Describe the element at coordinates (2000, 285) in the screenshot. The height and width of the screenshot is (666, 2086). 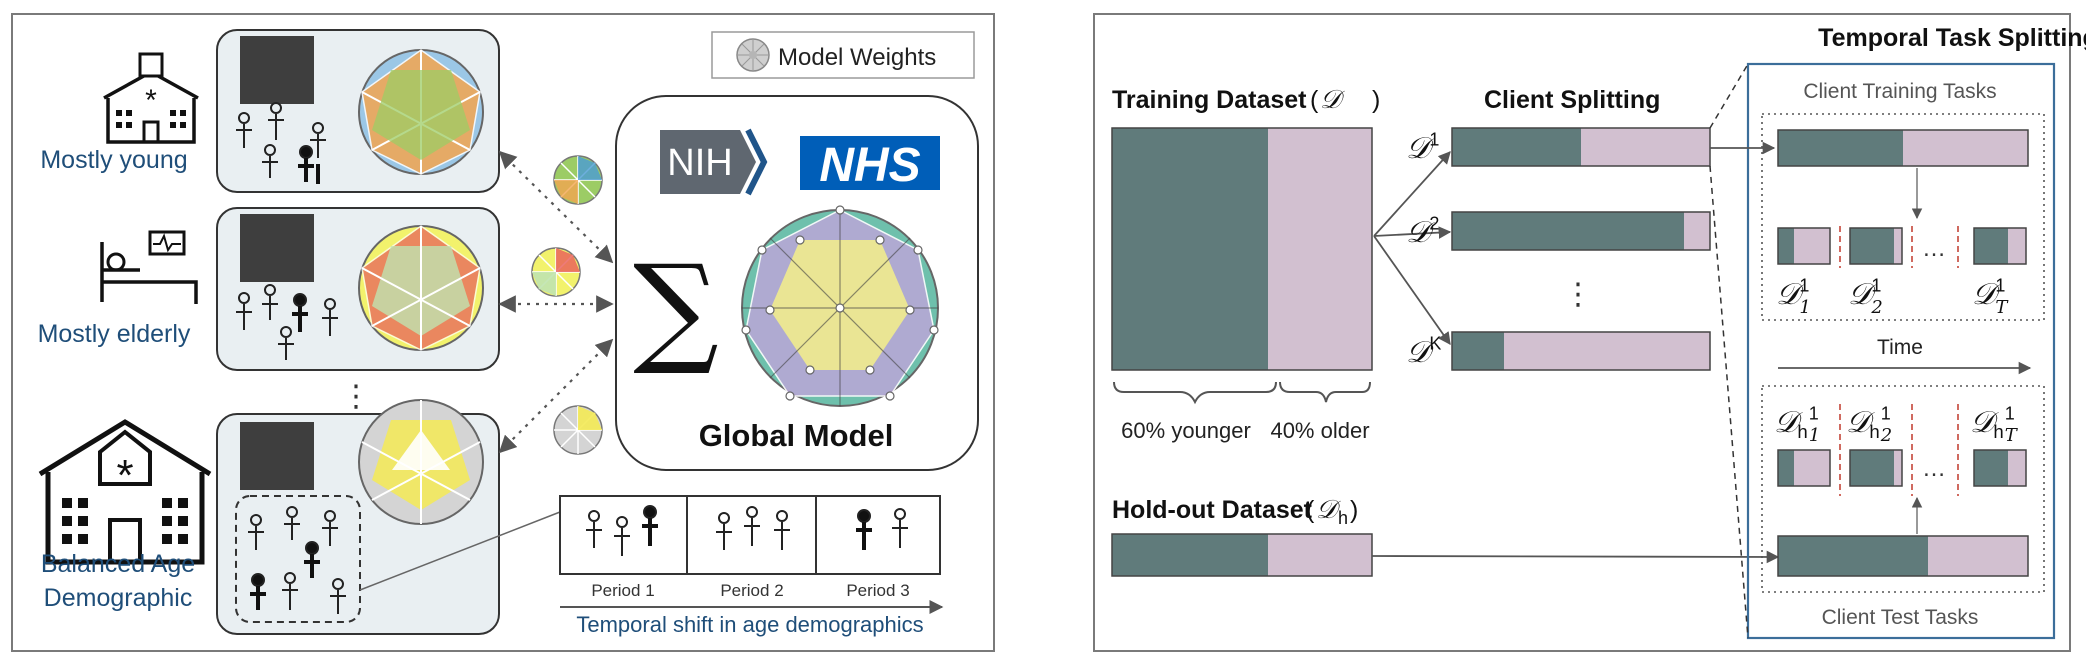
I see `training-task-3-label-superscript: 1` at that location.